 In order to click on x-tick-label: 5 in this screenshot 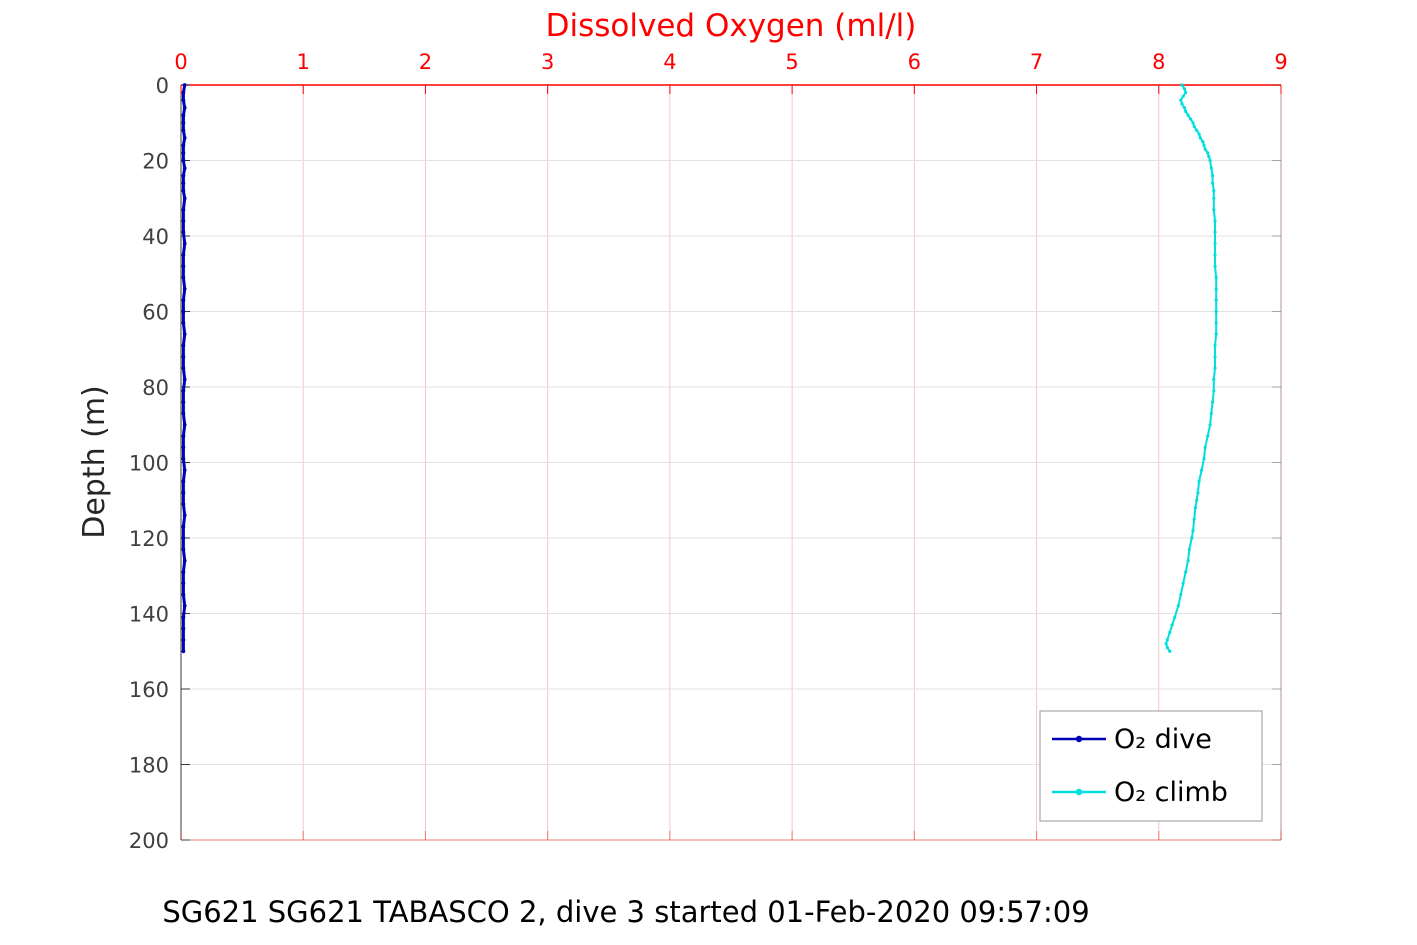, I will do `click(791, 62)`.